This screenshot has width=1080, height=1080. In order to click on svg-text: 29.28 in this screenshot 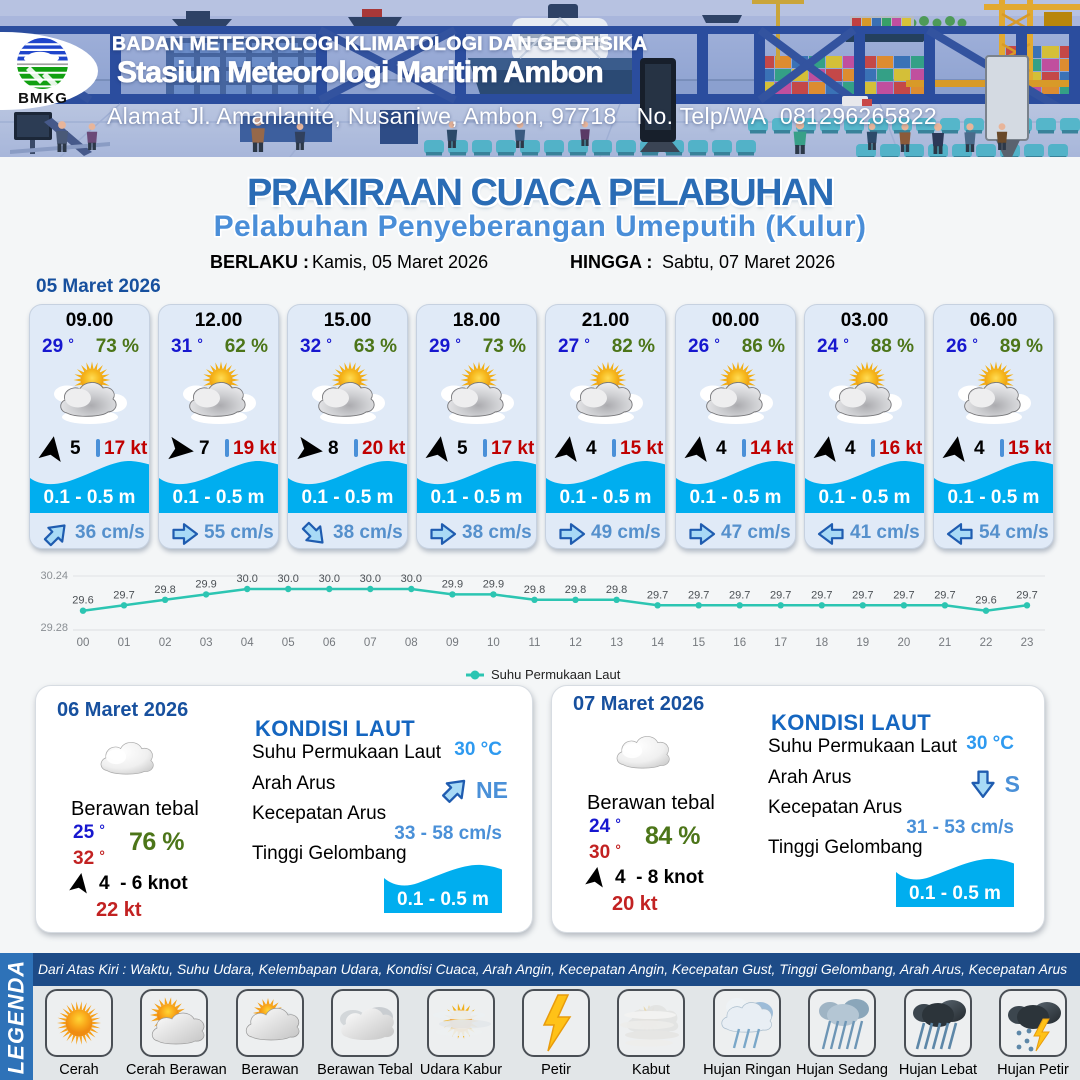, I will do `click(54, 628)`.